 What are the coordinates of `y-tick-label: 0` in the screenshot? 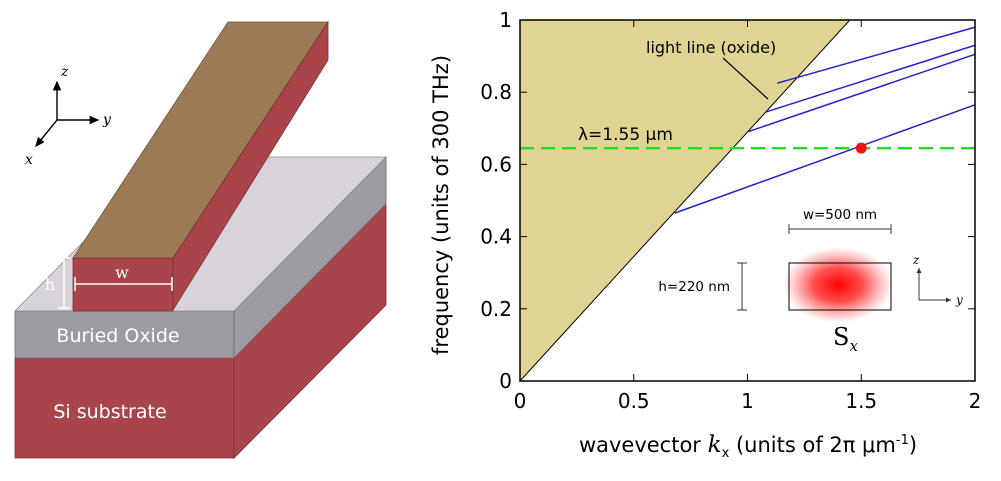 It's located at (505, 381).